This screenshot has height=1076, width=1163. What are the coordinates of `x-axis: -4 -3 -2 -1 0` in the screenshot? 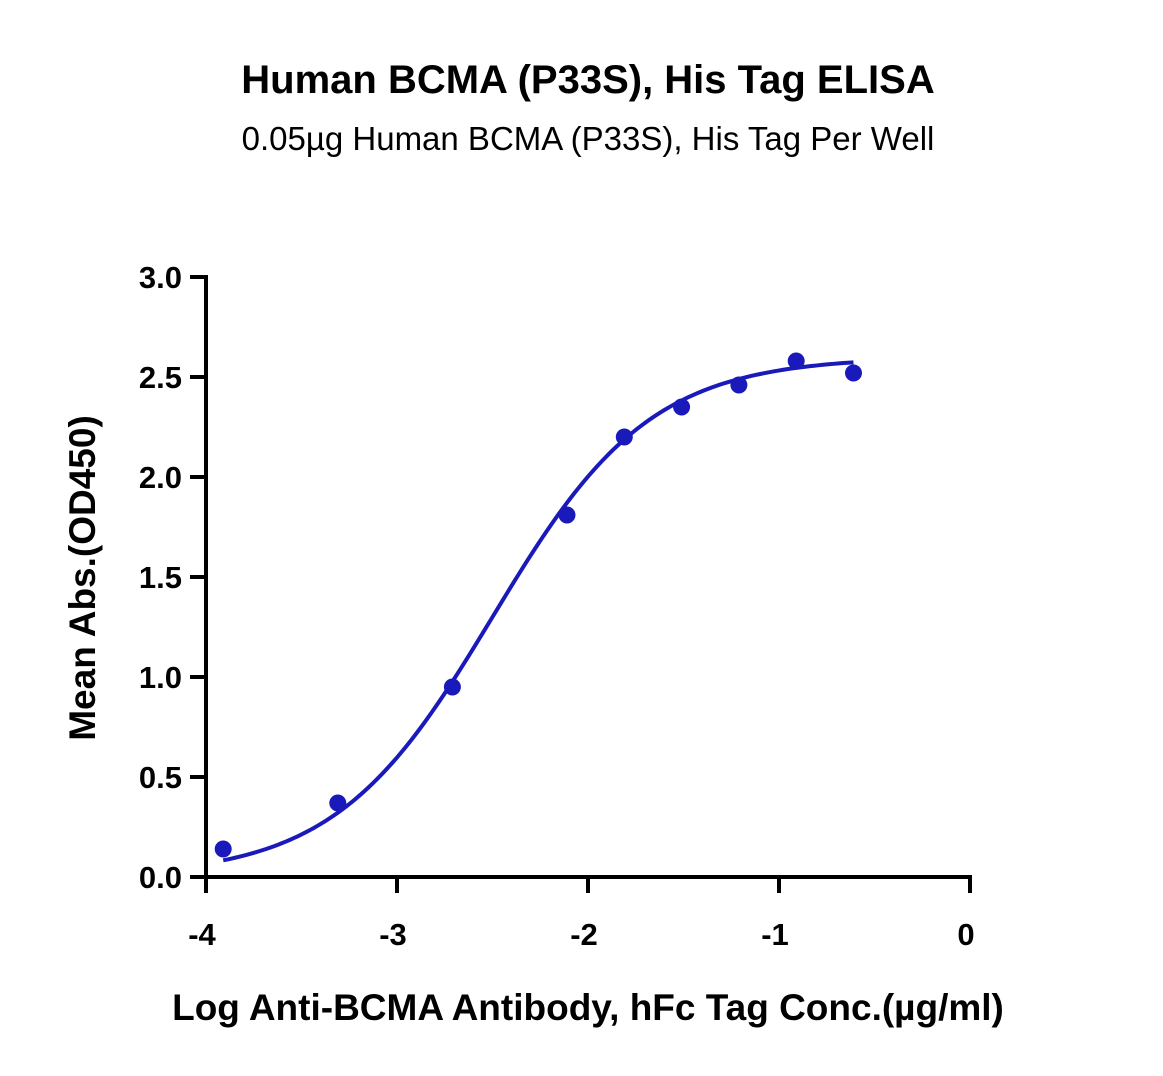 It's located at (581, 913).